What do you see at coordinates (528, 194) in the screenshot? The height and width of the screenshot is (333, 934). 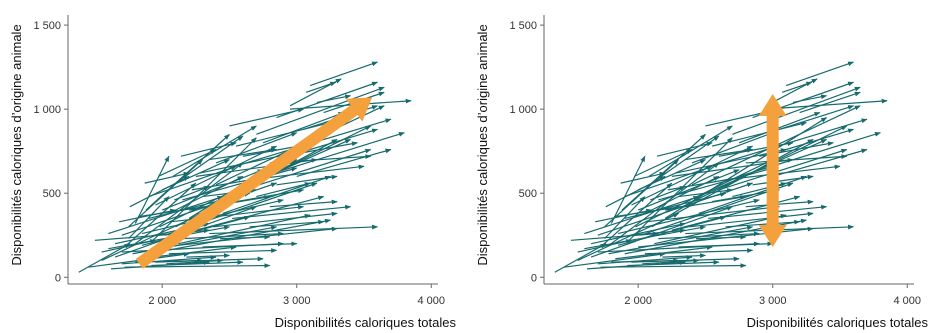 I see `right-y-tick-label-1: 500` at bounding box center [528, 194].